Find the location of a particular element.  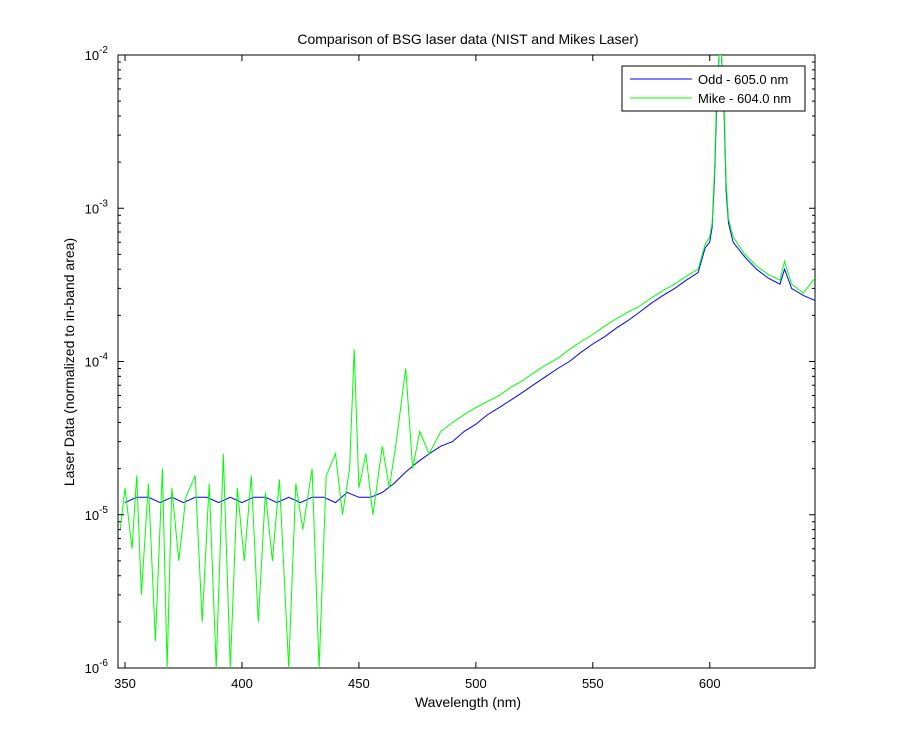

x-tick-label: 400 is located at coordinates (242, 683).